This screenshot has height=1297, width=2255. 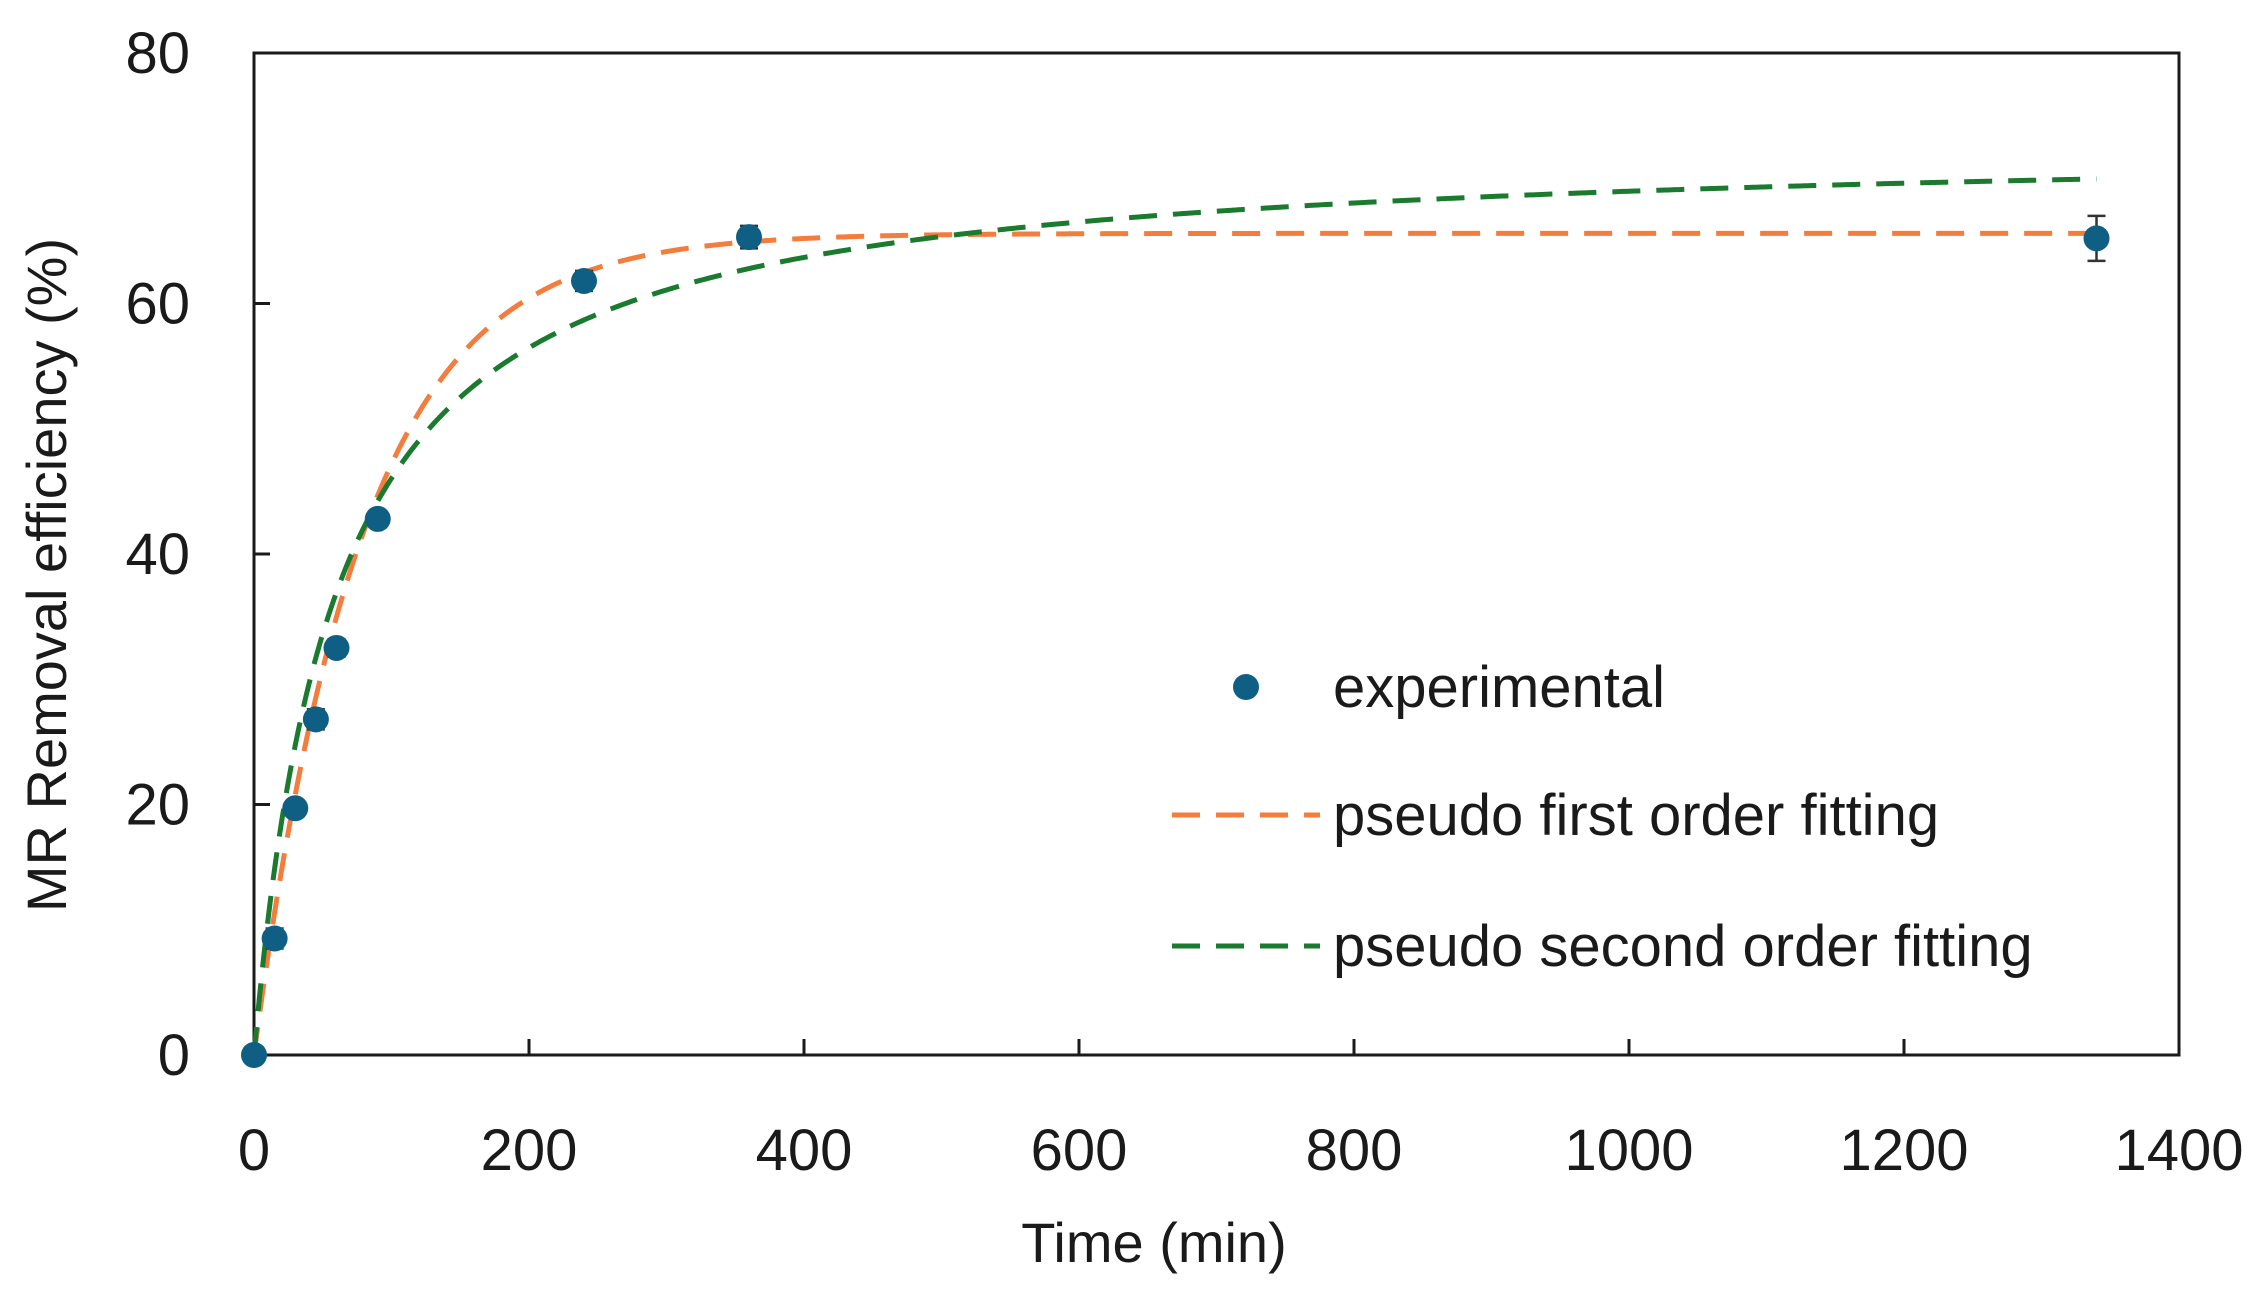 I want to click on x-tick-label: 200, so click(x=529, y=1150).